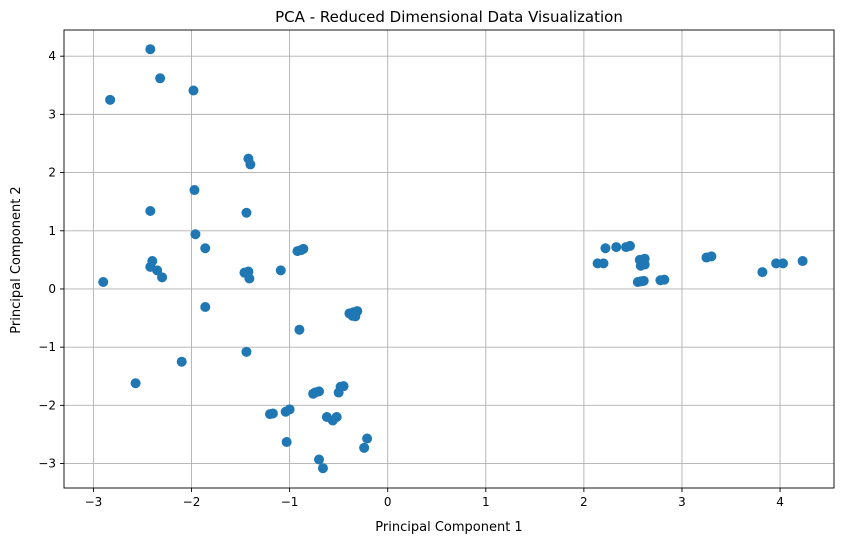 This screenshot has width=844, height=545. What do you see at coordinates (52, 173) in the screenshot?
I see `y-tick-label: 2` at bounding box center [52, 173].